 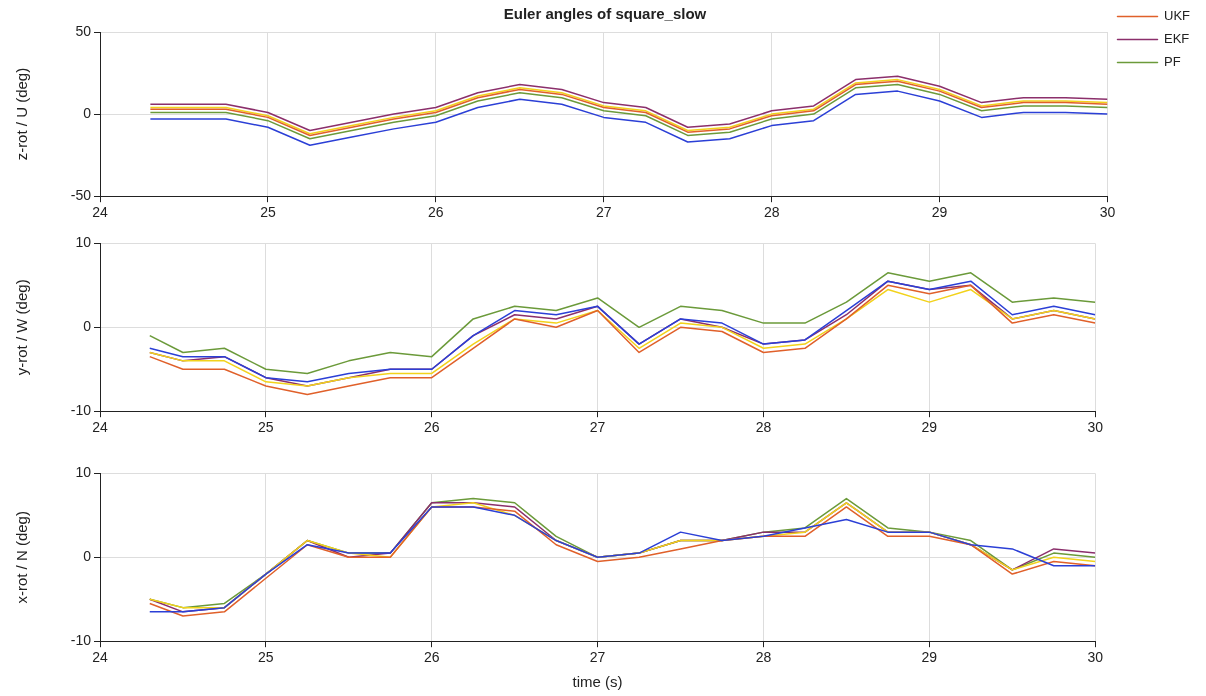 What do you see at coordinates (22, 114) in the screenshot?
I see `y-axis-title: z-rot / U (deg)` at bounding box center [22, 114].